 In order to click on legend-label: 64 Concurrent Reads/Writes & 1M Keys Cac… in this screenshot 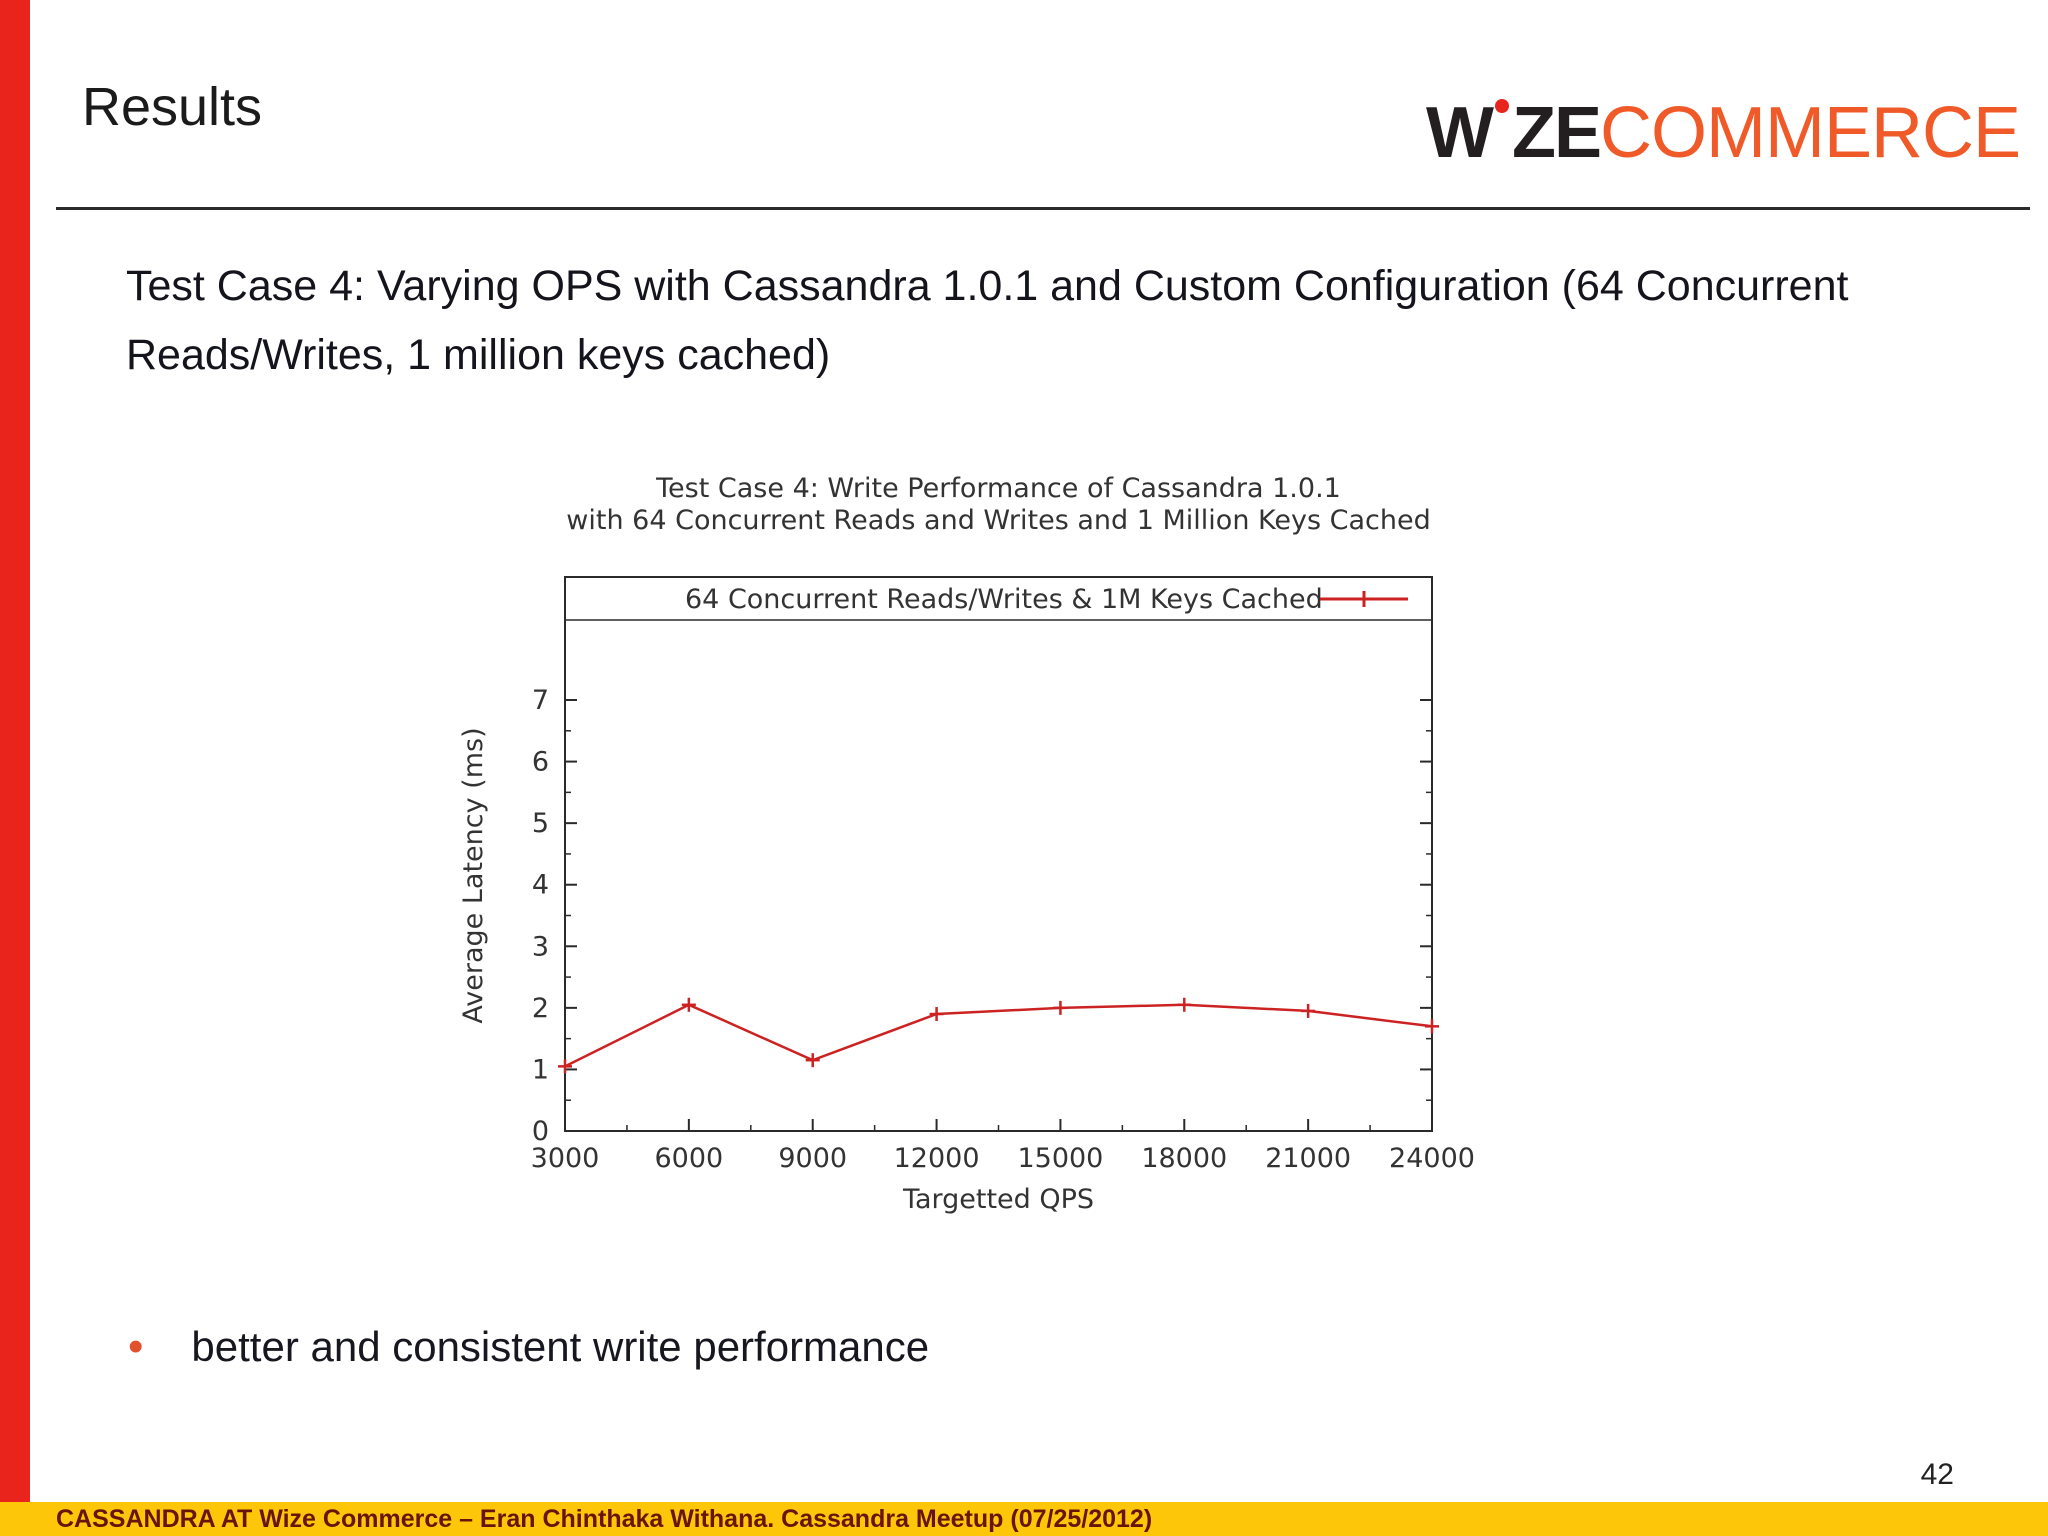, I will do `click(1004, 599)`.